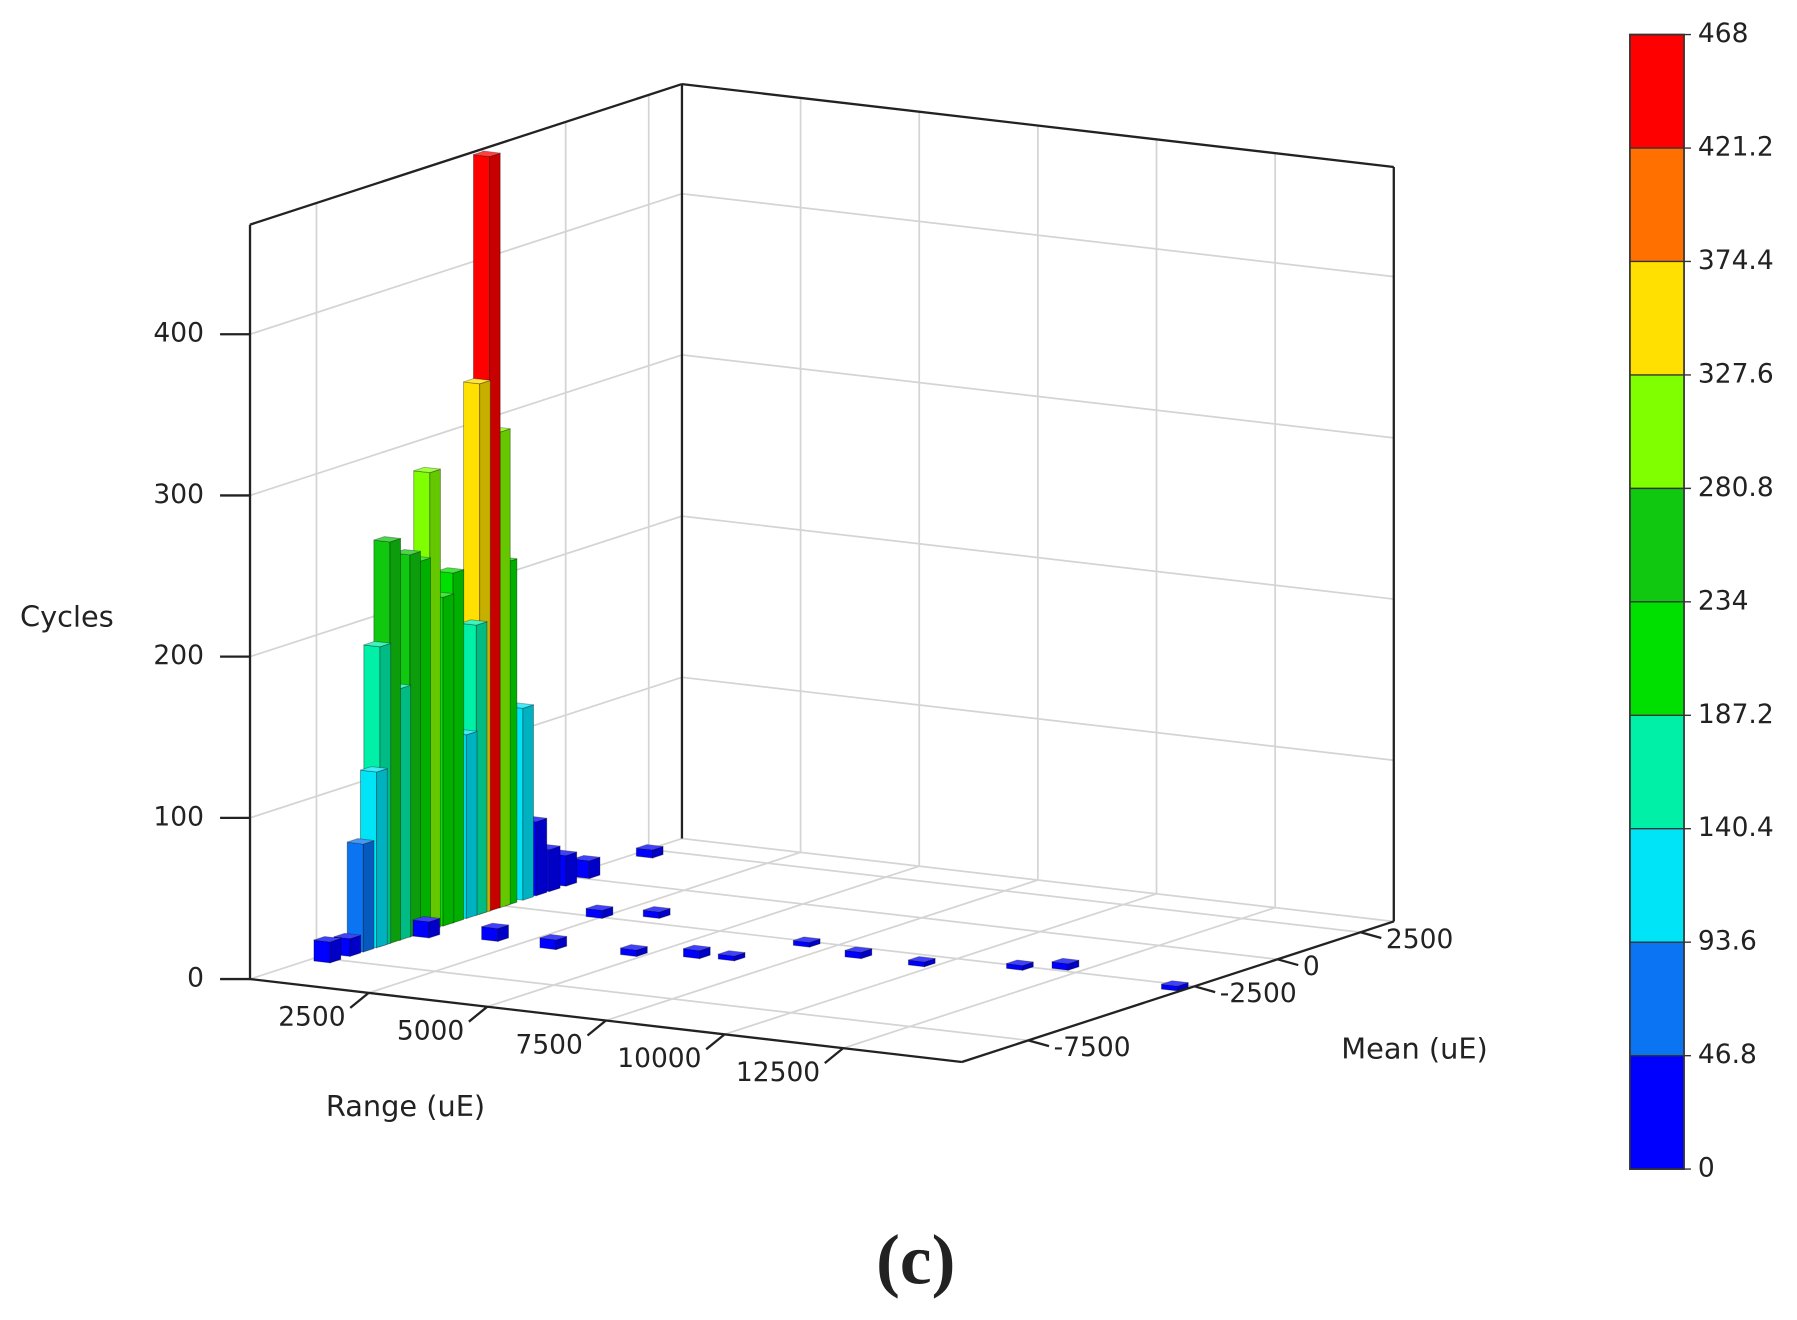 This screenshot has width=1797, height=1320. Describe the element at coordinates (1258, 993) in the screenshot. I see `y-tick-label: -2500` at that location.